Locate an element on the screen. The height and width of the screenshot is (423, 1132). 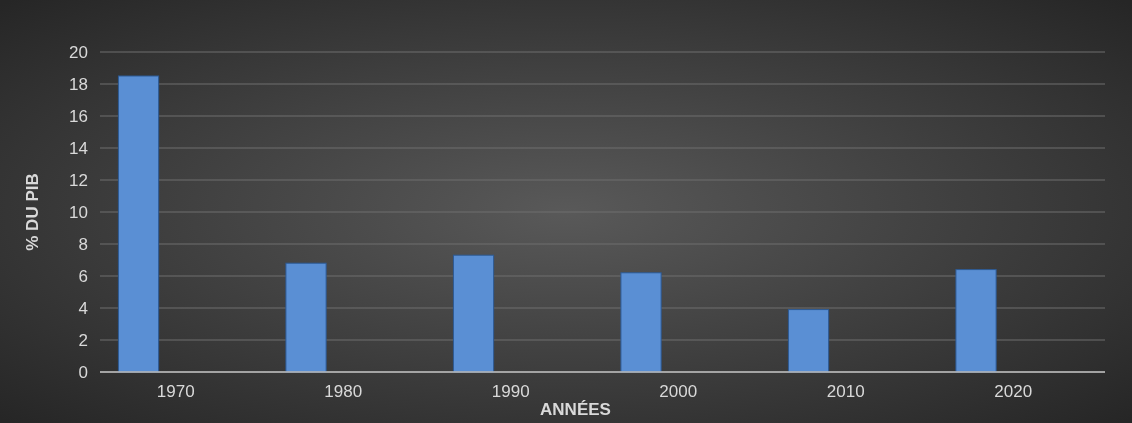
x-tick-label: 2000 is located at coordinates (678, 391).